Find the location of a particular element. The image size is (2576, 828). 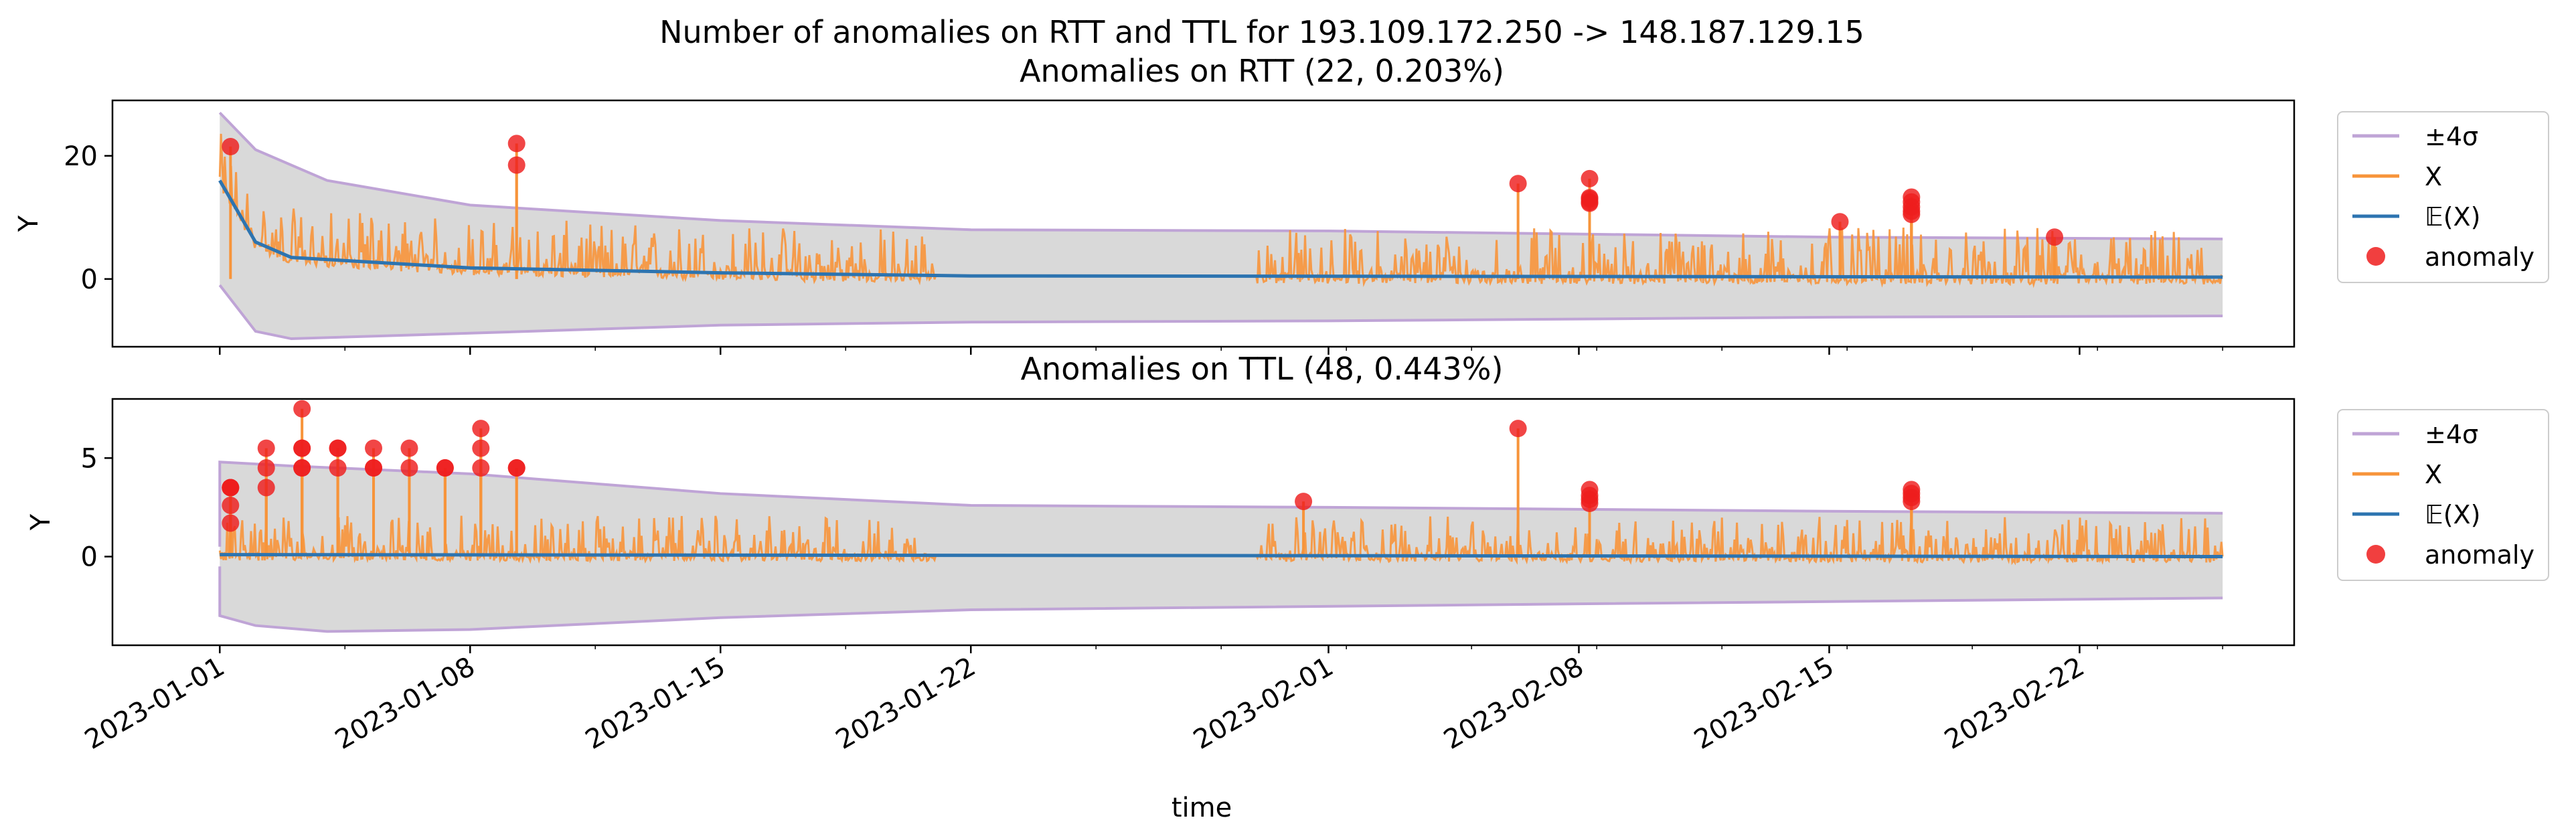

ttl-legend-frame is located at coordinates (2443, 495).